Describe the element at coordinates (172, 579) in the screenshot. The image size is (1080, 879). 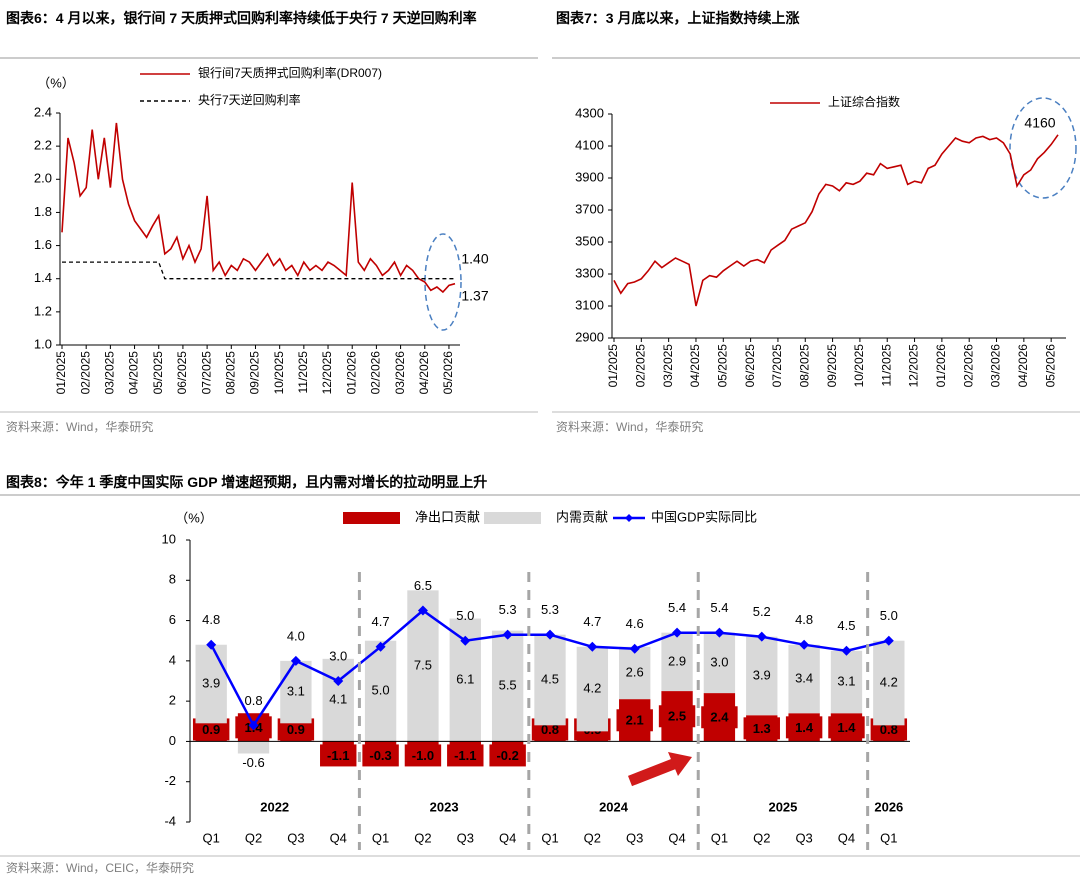
I see `y-tick-label: 8` at that location.